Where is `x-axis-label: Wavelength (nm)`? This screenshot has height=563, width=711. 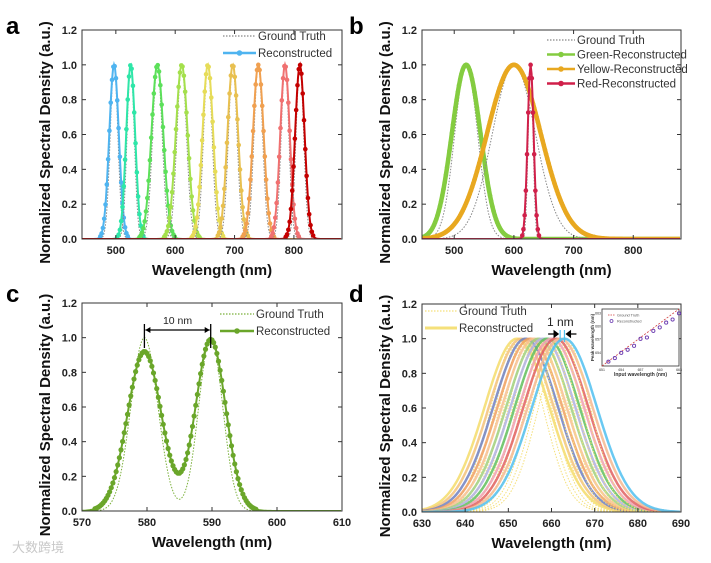
x-axis-label: Wavelength (nm) is located at coordinates (212, 542).